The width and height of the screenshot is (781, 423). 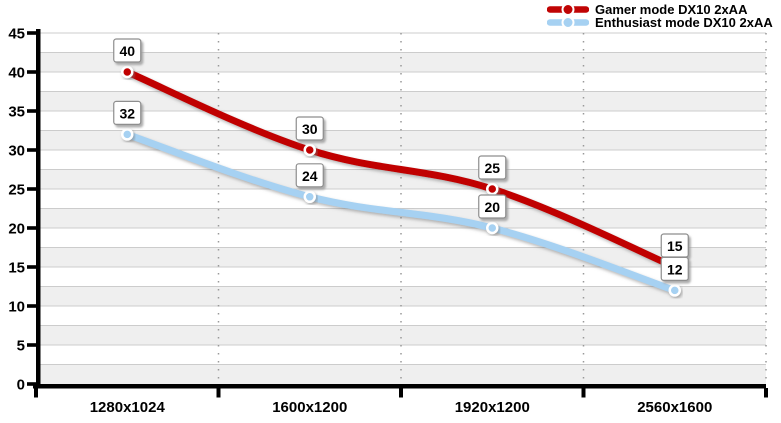 I want to click on legend-label-gamer: Gamer mode DX10 2xAA, so click(x=671, y=9).